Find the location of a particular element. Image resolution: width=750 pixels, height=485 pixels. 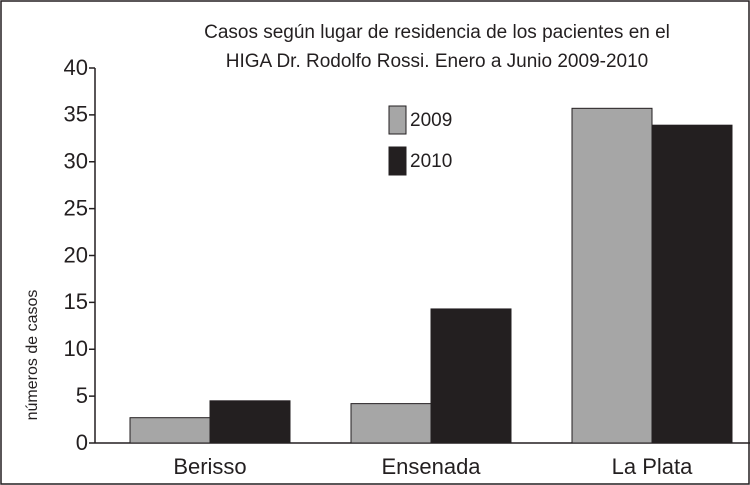

y-tick-label: 0 is located at coordinates (82, 442).